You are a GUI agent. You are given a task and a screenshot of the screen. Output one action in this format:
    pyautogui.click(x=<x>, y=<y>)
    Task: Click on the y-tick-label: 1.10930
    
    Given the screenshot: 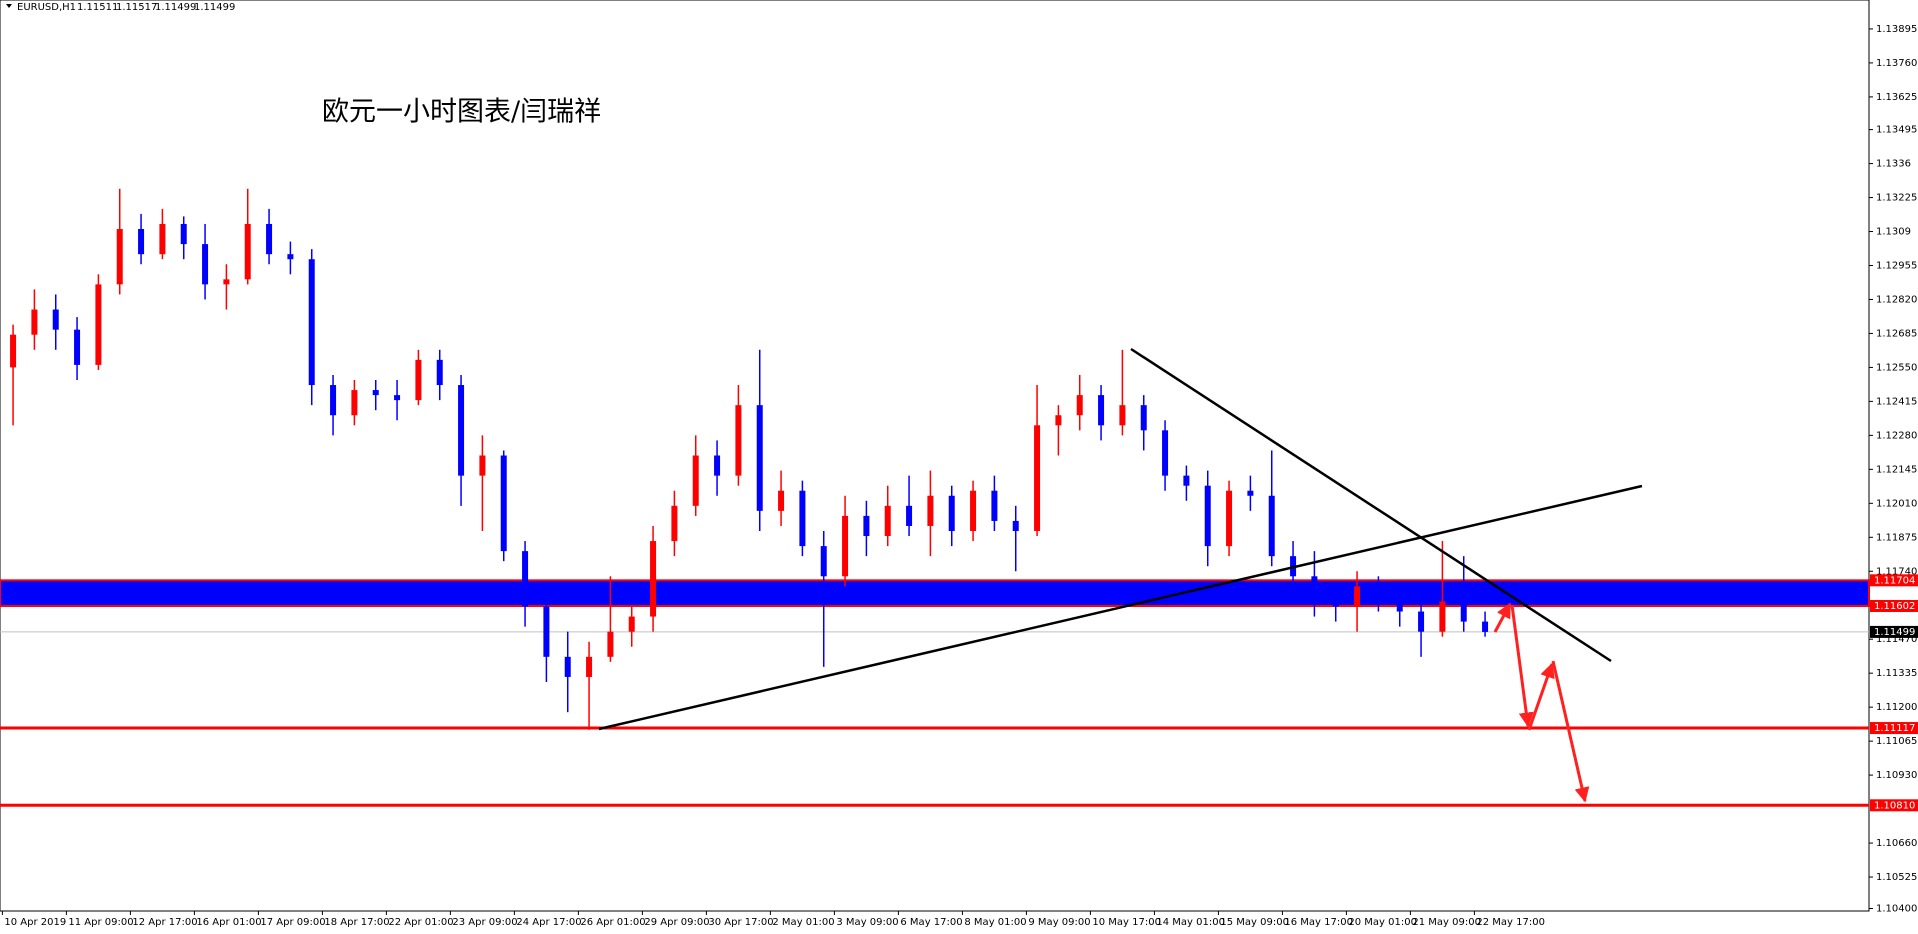 What is the action you would take?
    pyautogui.click(x=1896, y=775)
    